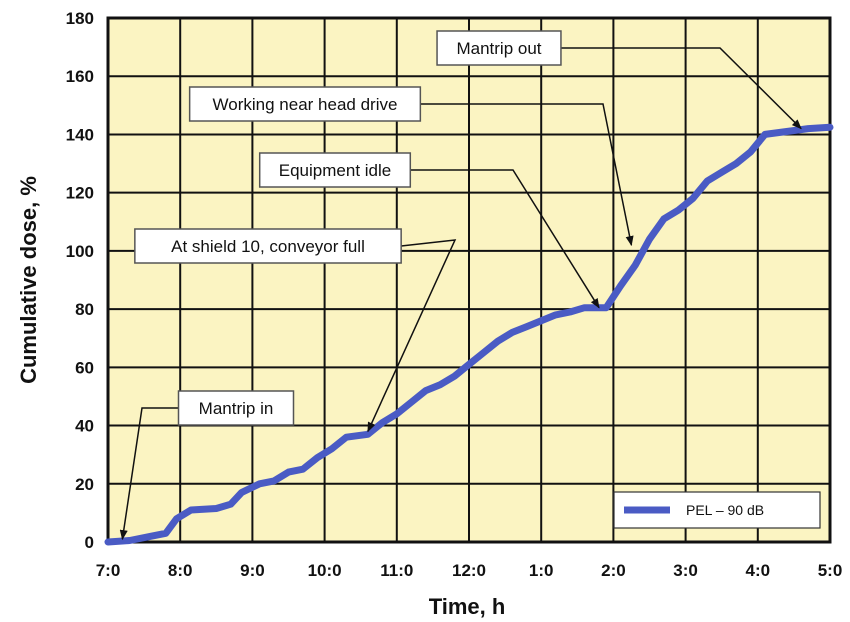 The height and width of the screenshot is (622, 850). What do you see at coordinates (80, 251) in the screenshot?
I see `y-tick-label: 100` at bounding box center [80, 251].